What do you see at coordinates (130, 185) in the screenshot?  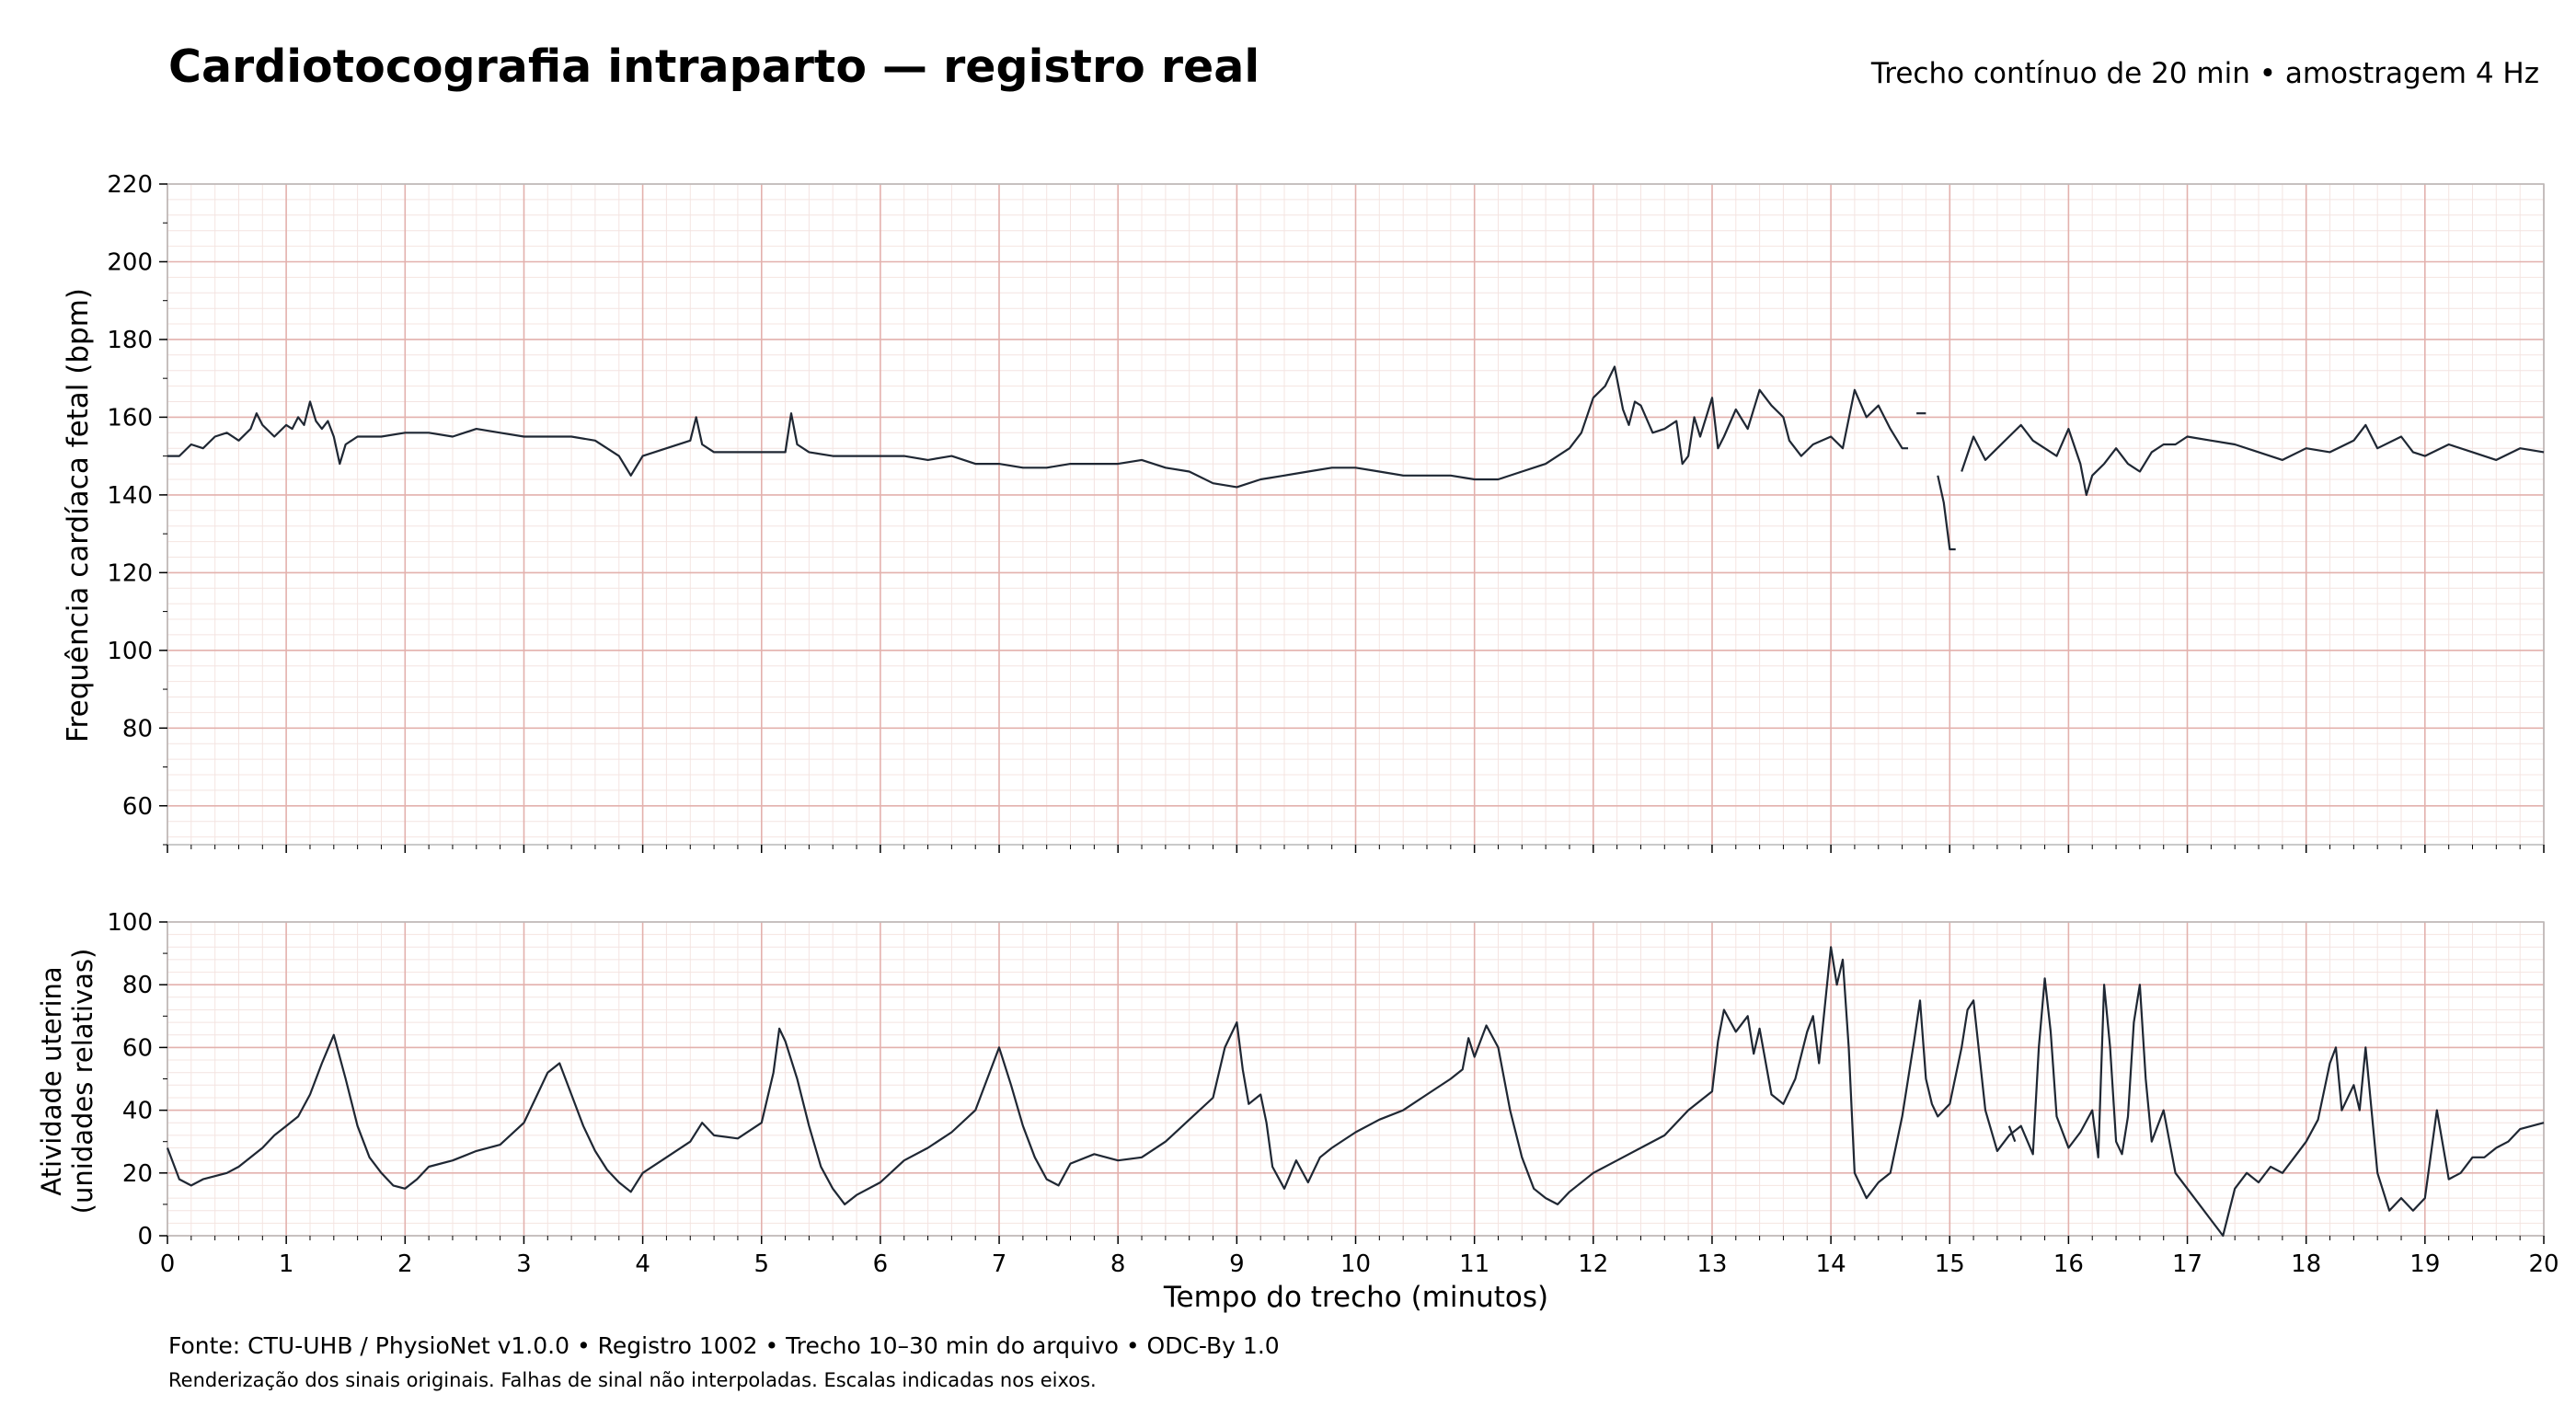 I see `y-tick-label: 220` at bounding box center [130, 185].